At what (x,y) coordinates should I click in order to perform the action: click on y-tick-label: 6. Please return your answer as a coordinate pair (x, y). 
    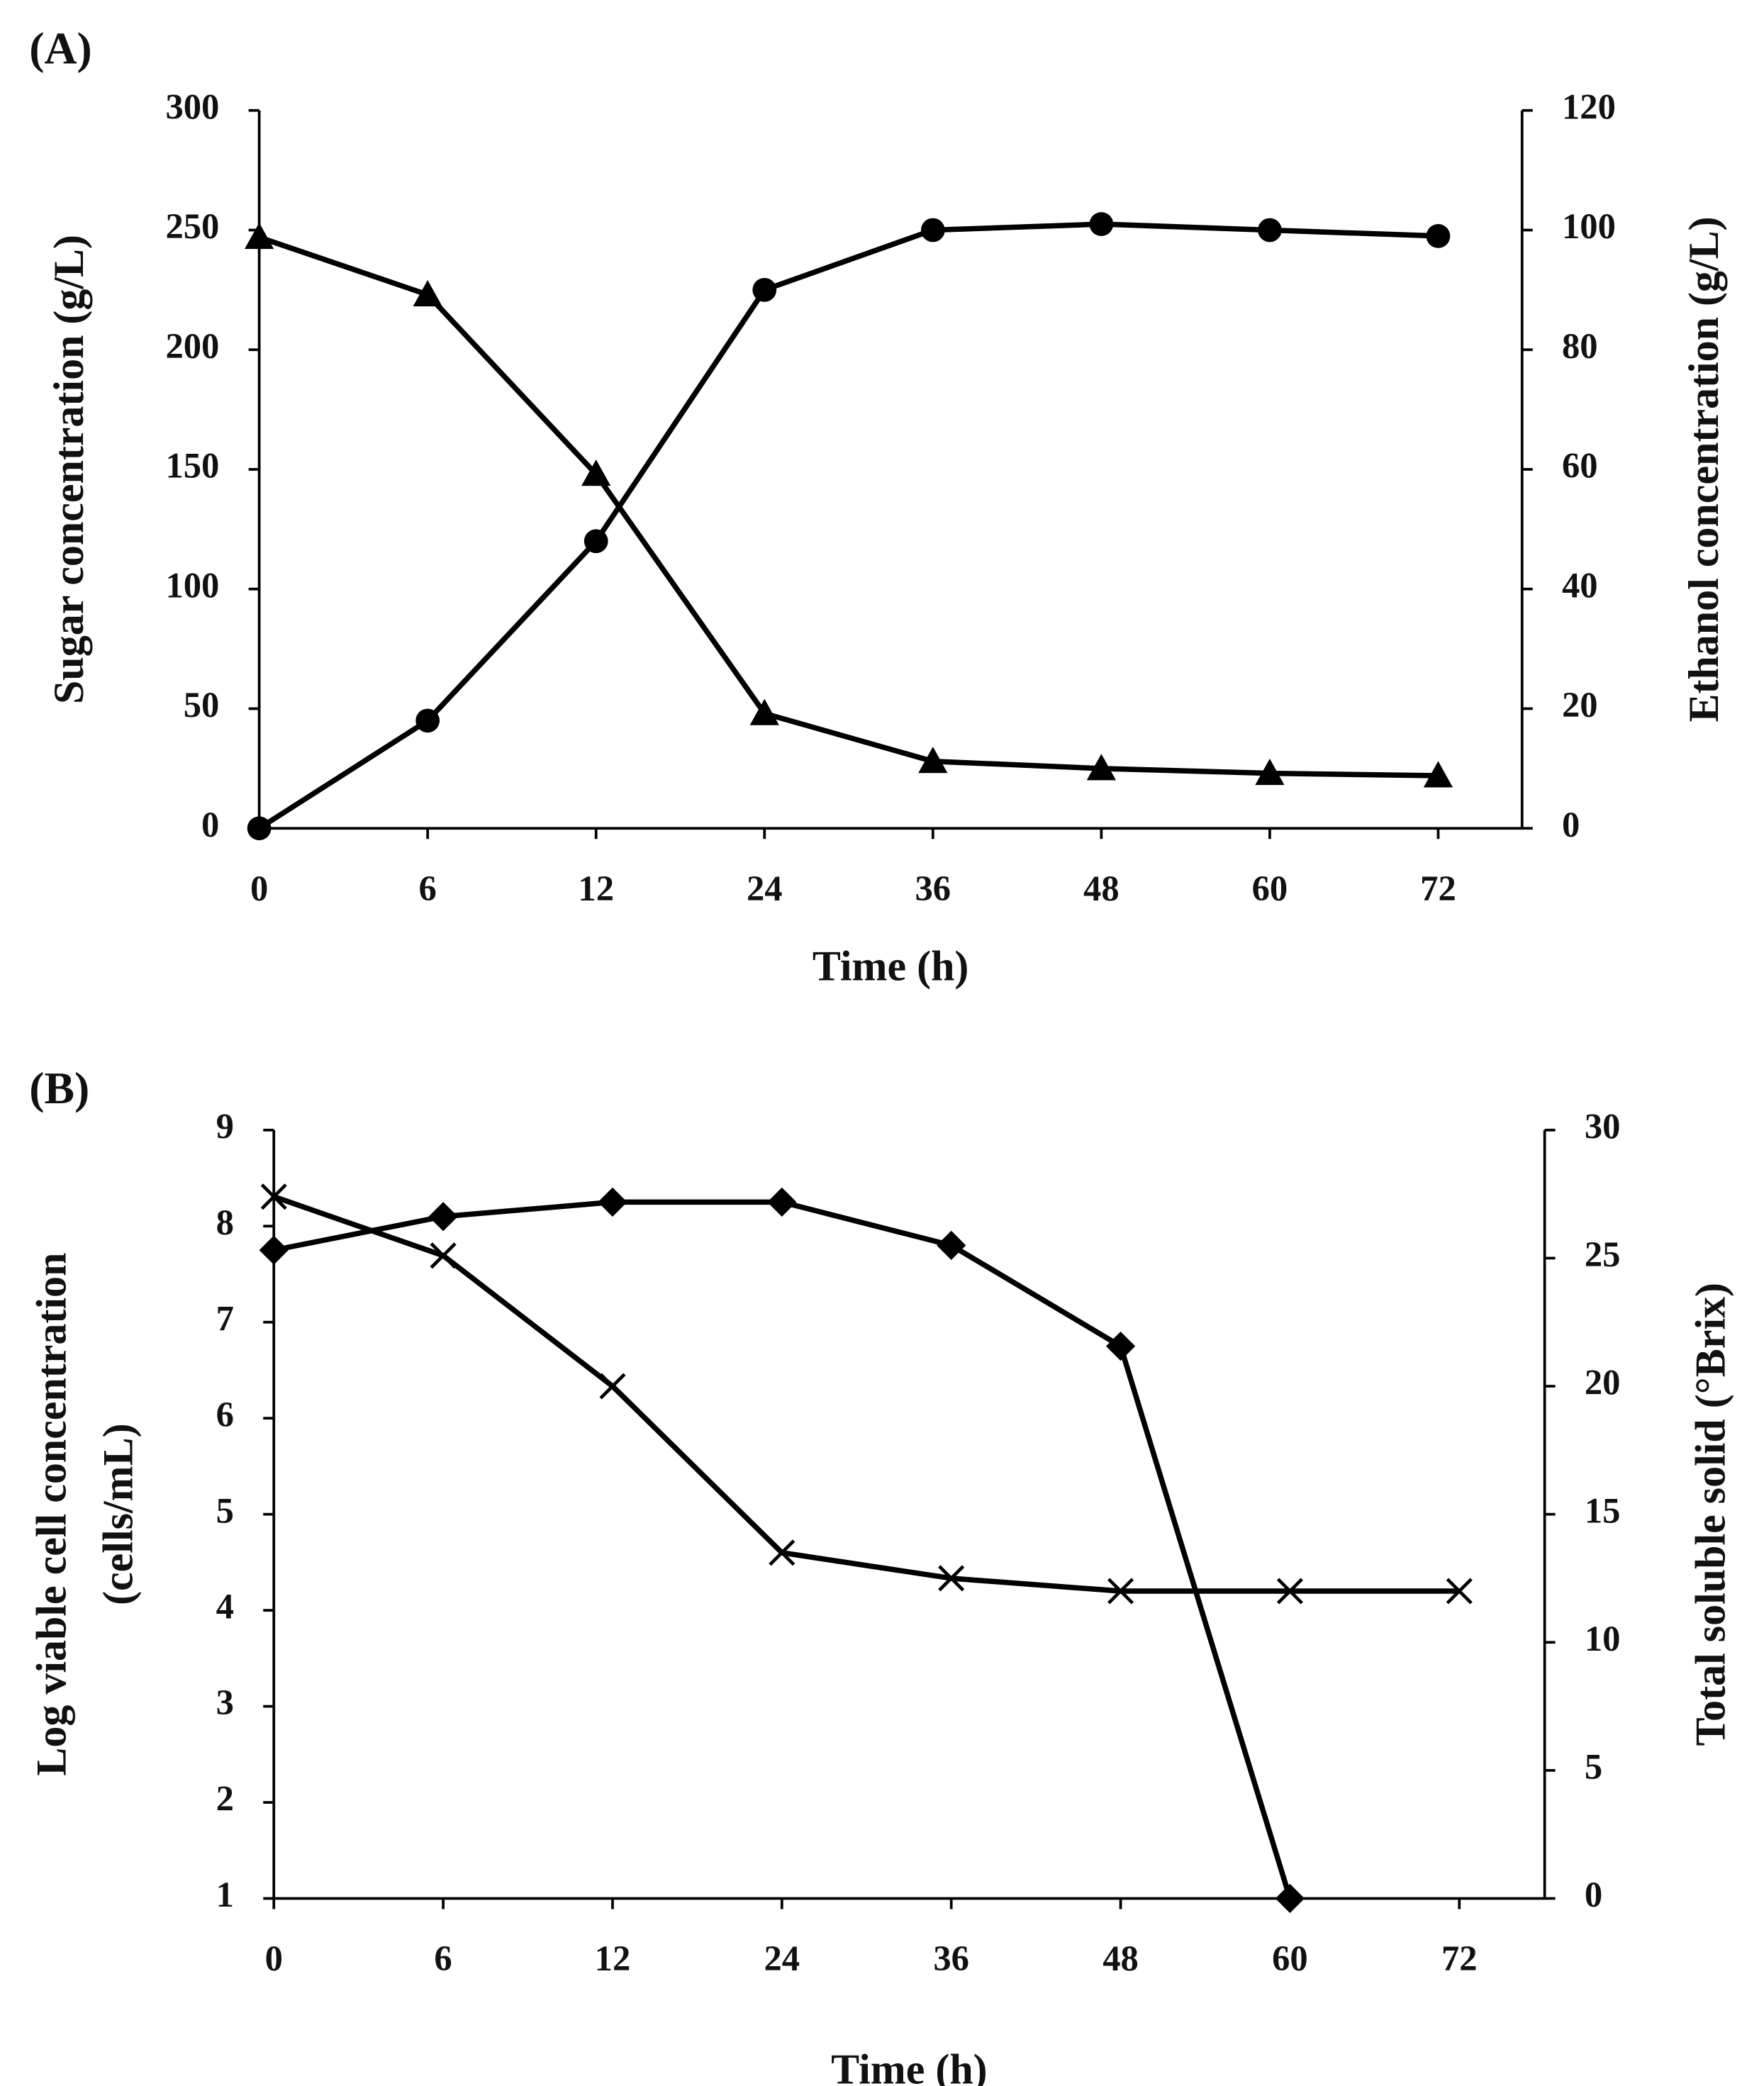
    Looking at the image, I should click on (225, 1414).